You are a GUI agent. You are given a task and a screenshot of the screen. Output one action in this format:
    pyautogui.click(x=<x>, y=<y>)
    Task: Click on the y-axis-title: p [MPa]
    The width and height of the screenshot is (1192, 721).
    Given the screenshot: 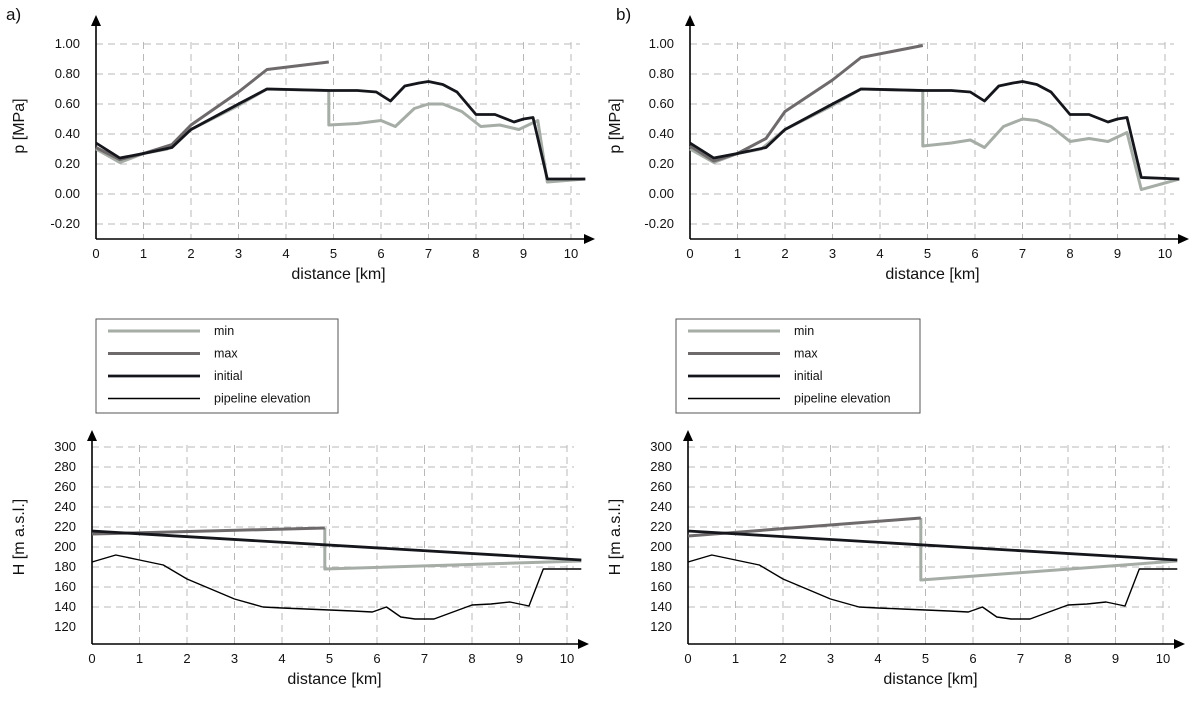 What is the action you would take?
    pyautogui.click(x=615, y=125)
    